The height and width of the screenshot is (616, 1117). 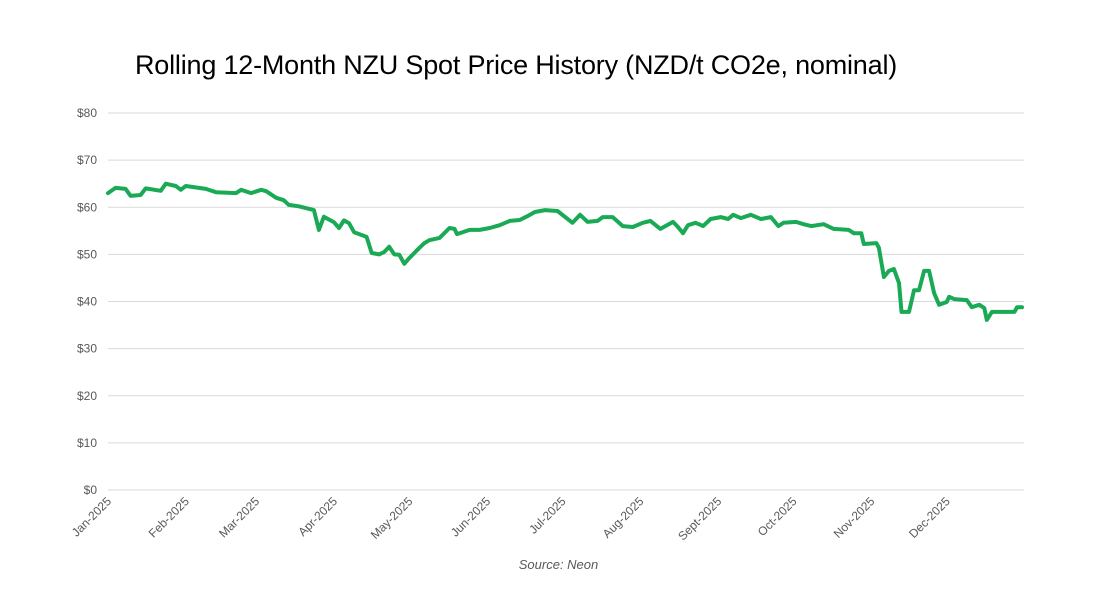 What do you see at coordinates (854, 517) in the screenshot?
I see `x-tick-label: Nov-2025` at bounding box center [854, 517].